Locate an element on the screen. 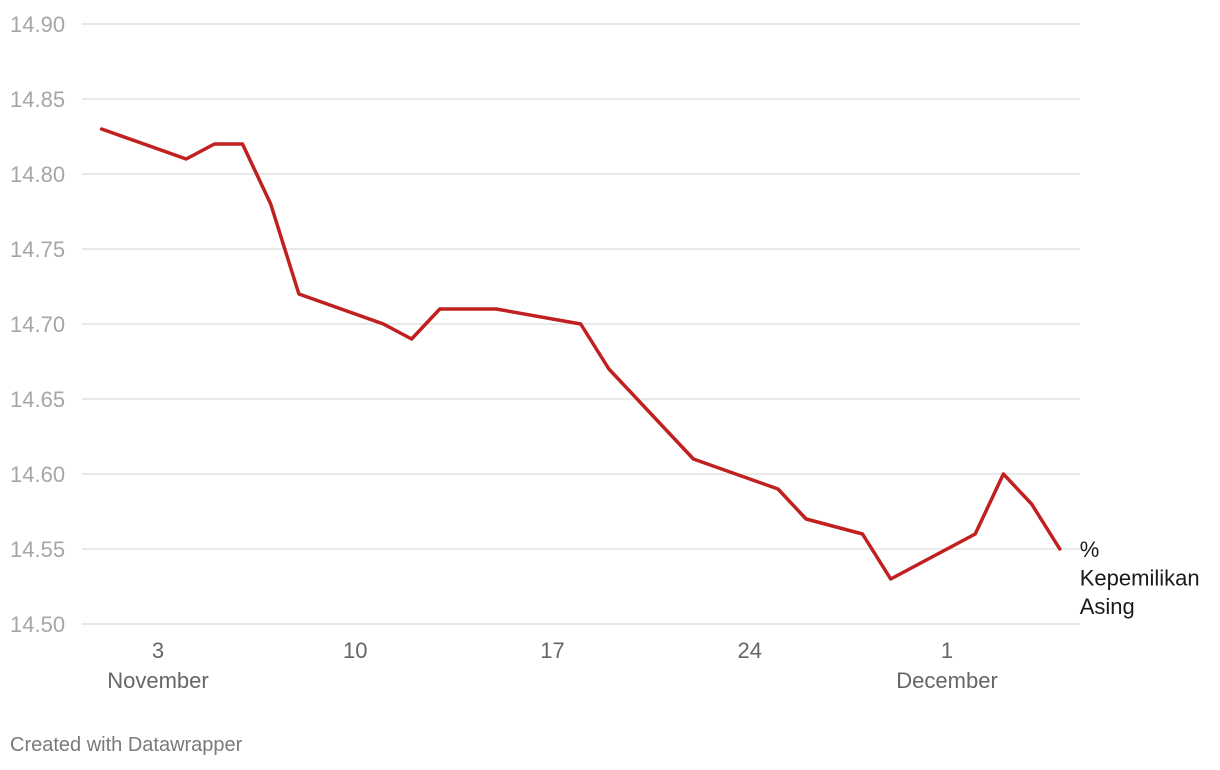 This screenshot has width=1220, height=770. y-tick-label: 14.75 is located at coordinates (37, 249).